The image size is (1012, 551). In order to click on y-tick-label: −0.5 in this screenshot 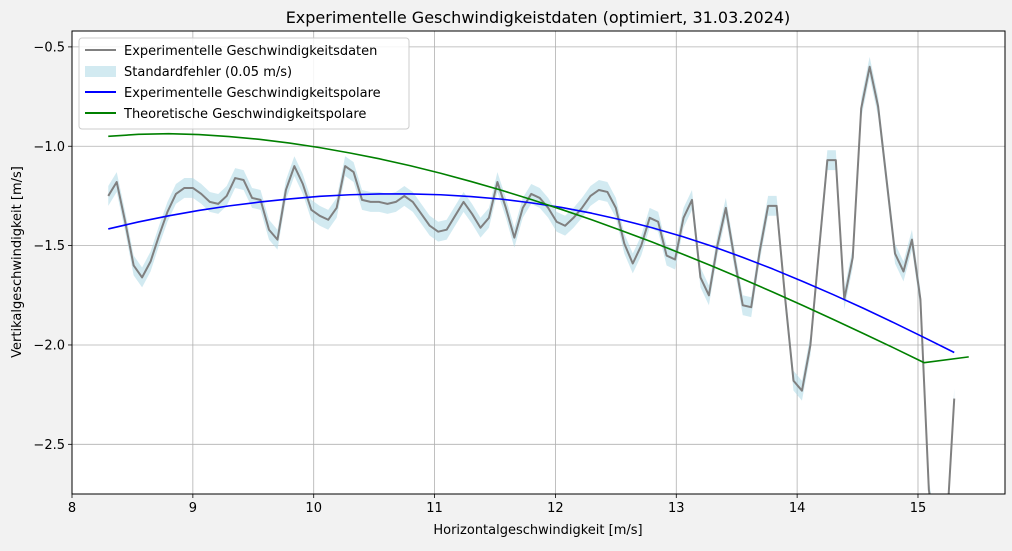, I will do `click(49, 47)`.